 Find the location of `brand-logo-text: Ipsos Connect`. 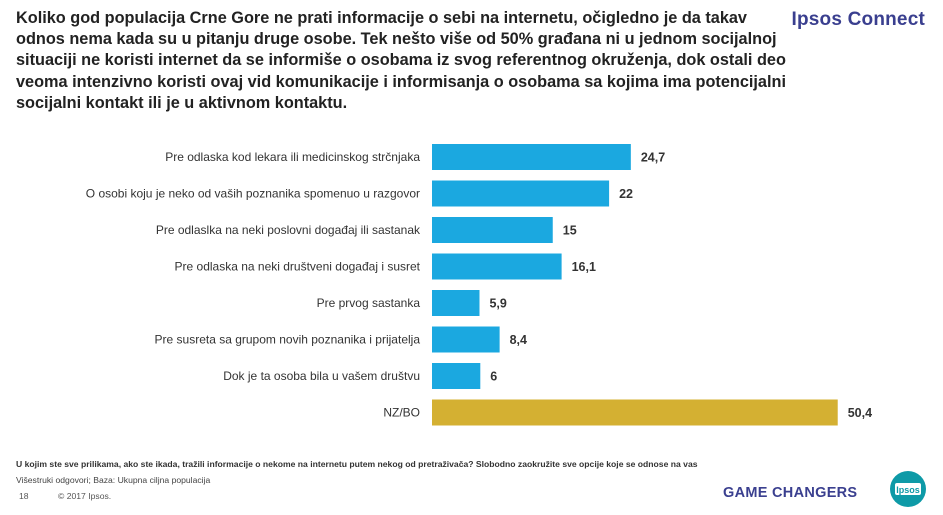

brand-logo-text: Ipsos Connect is located at coordinates (858, 19).